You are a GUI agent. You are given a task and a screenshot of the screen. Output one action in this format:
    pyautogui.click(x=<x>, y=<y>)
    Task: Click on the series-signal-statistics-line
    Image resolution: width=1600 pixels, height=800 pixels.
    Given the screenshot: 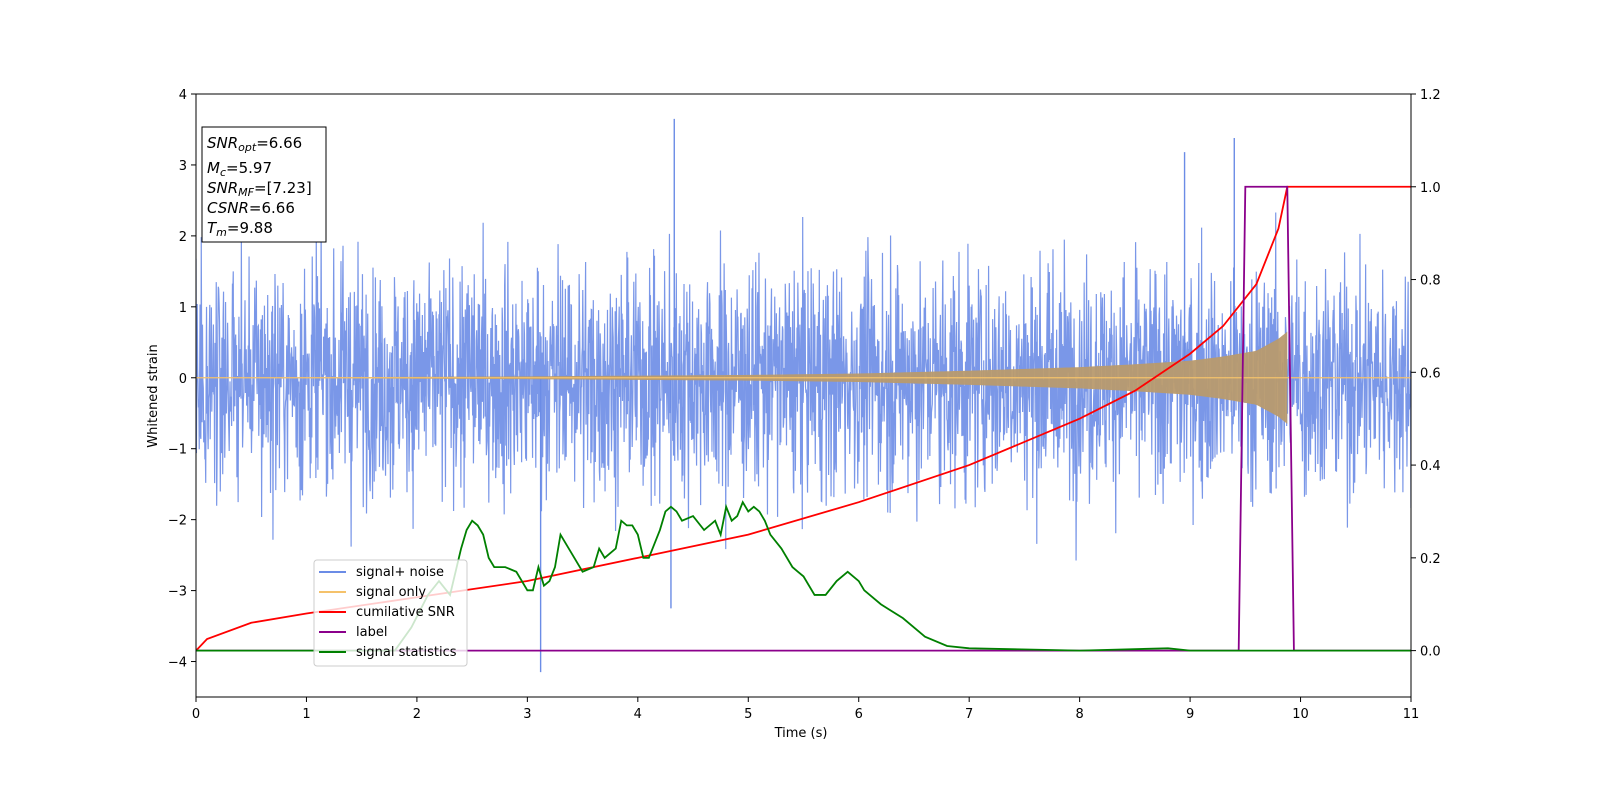 What is the action you would take?
    pyautogui.click(x=803, y=576)
    